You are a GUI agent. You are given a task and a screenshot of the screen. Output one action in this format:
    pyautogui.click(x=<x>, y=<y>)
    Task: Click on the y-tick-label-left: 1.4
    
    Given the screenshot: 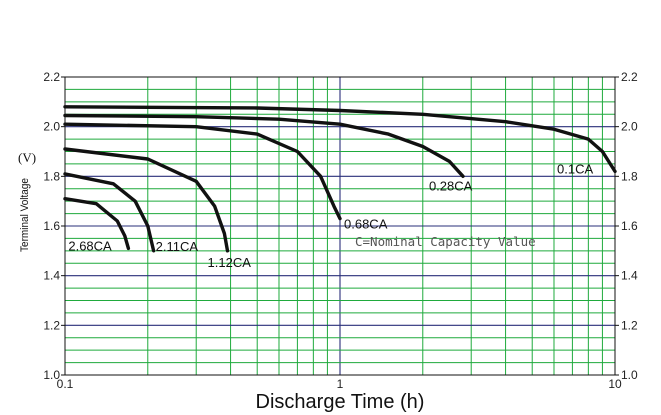 What is the action you would take?
    pyautogui.click(x=51, y=276)
    